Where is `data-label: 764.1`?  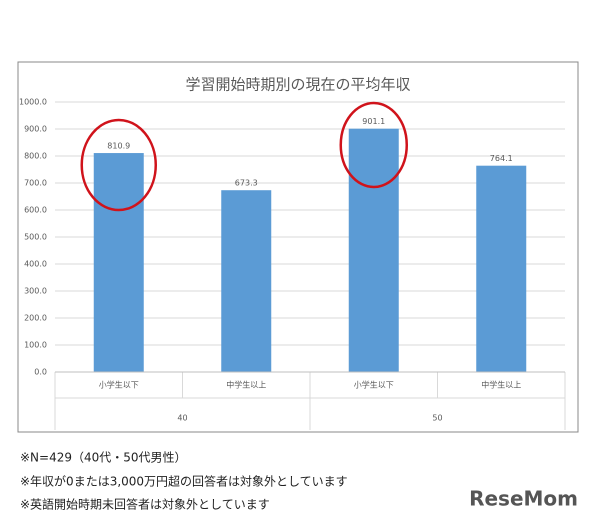
data-label: 764.1 is located at coordinates (501, 158).